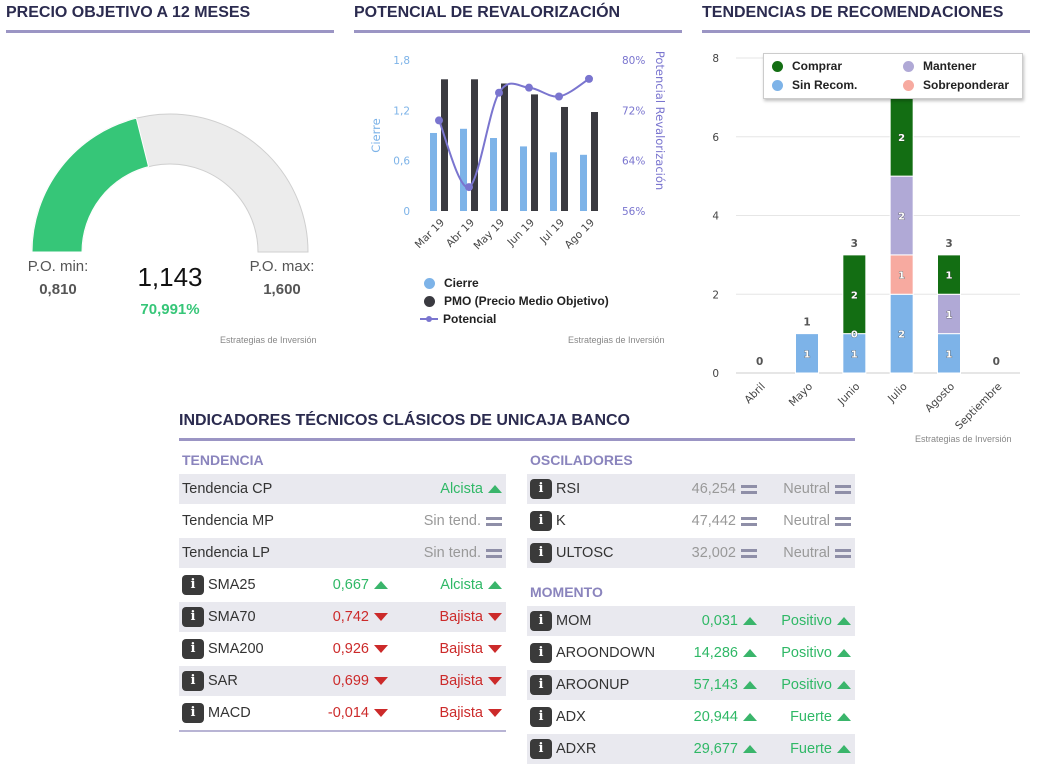 This screenshot has width=1045, height=772. I want to click on indicator-name: i ADX, so click(558, 717).